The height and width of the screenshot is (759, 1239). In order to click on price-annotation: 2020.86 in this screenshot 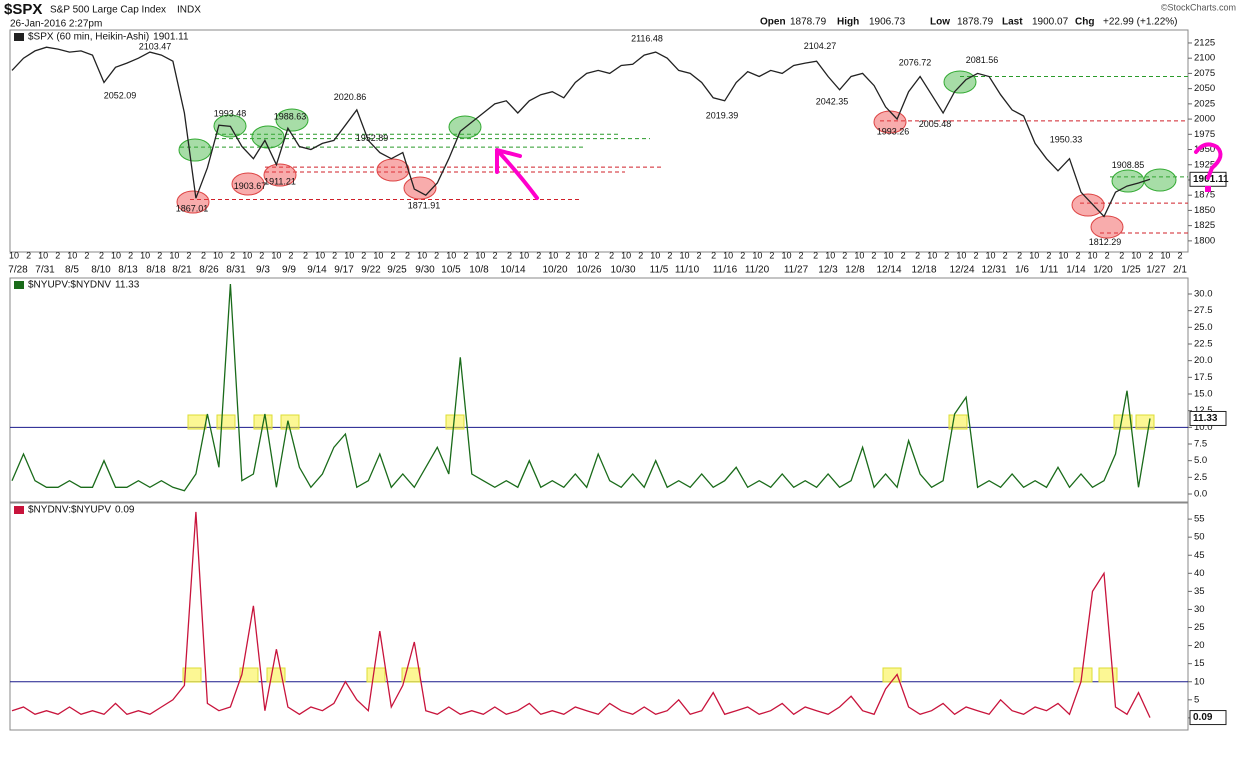, I will do `click(350, 97)`.